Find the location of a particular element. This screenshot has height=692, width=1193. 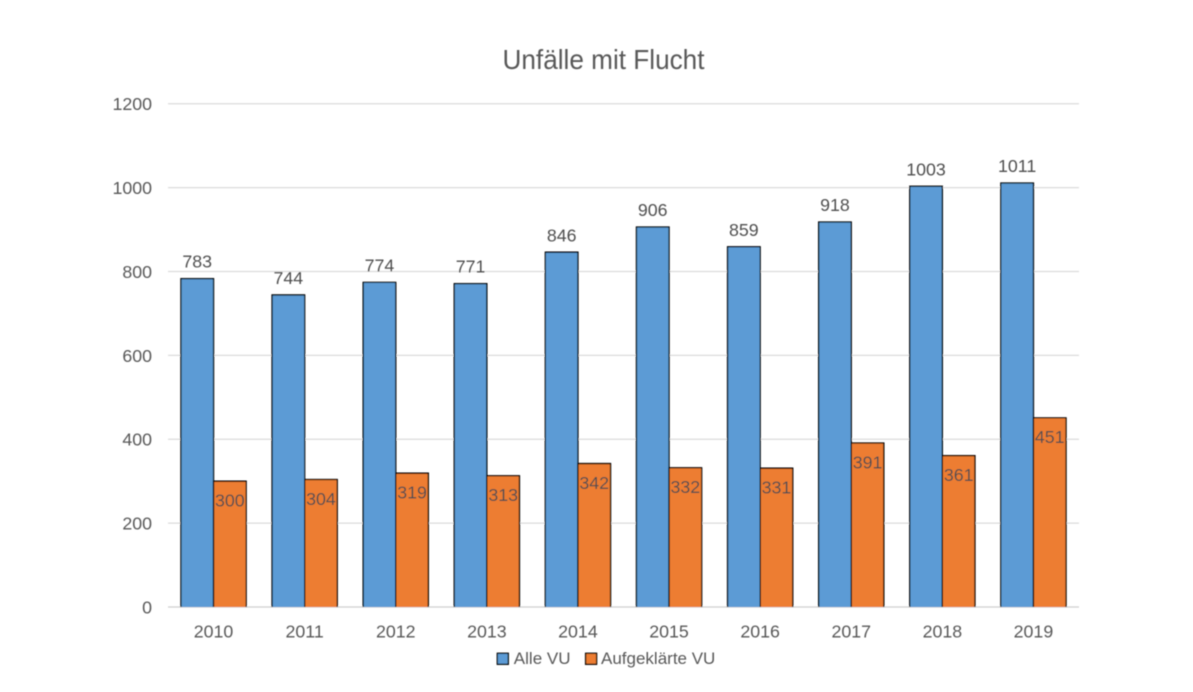

svg-text: 200 is located at coordinates (137, 524).